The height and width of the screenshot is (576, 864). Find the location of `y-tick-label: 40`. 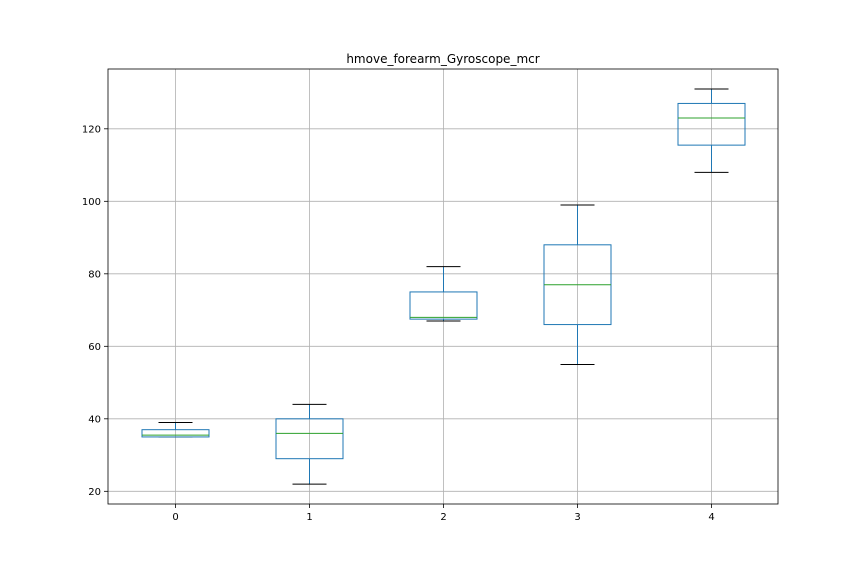

y-tick-label: 40 is located at coordinates (94, 419).